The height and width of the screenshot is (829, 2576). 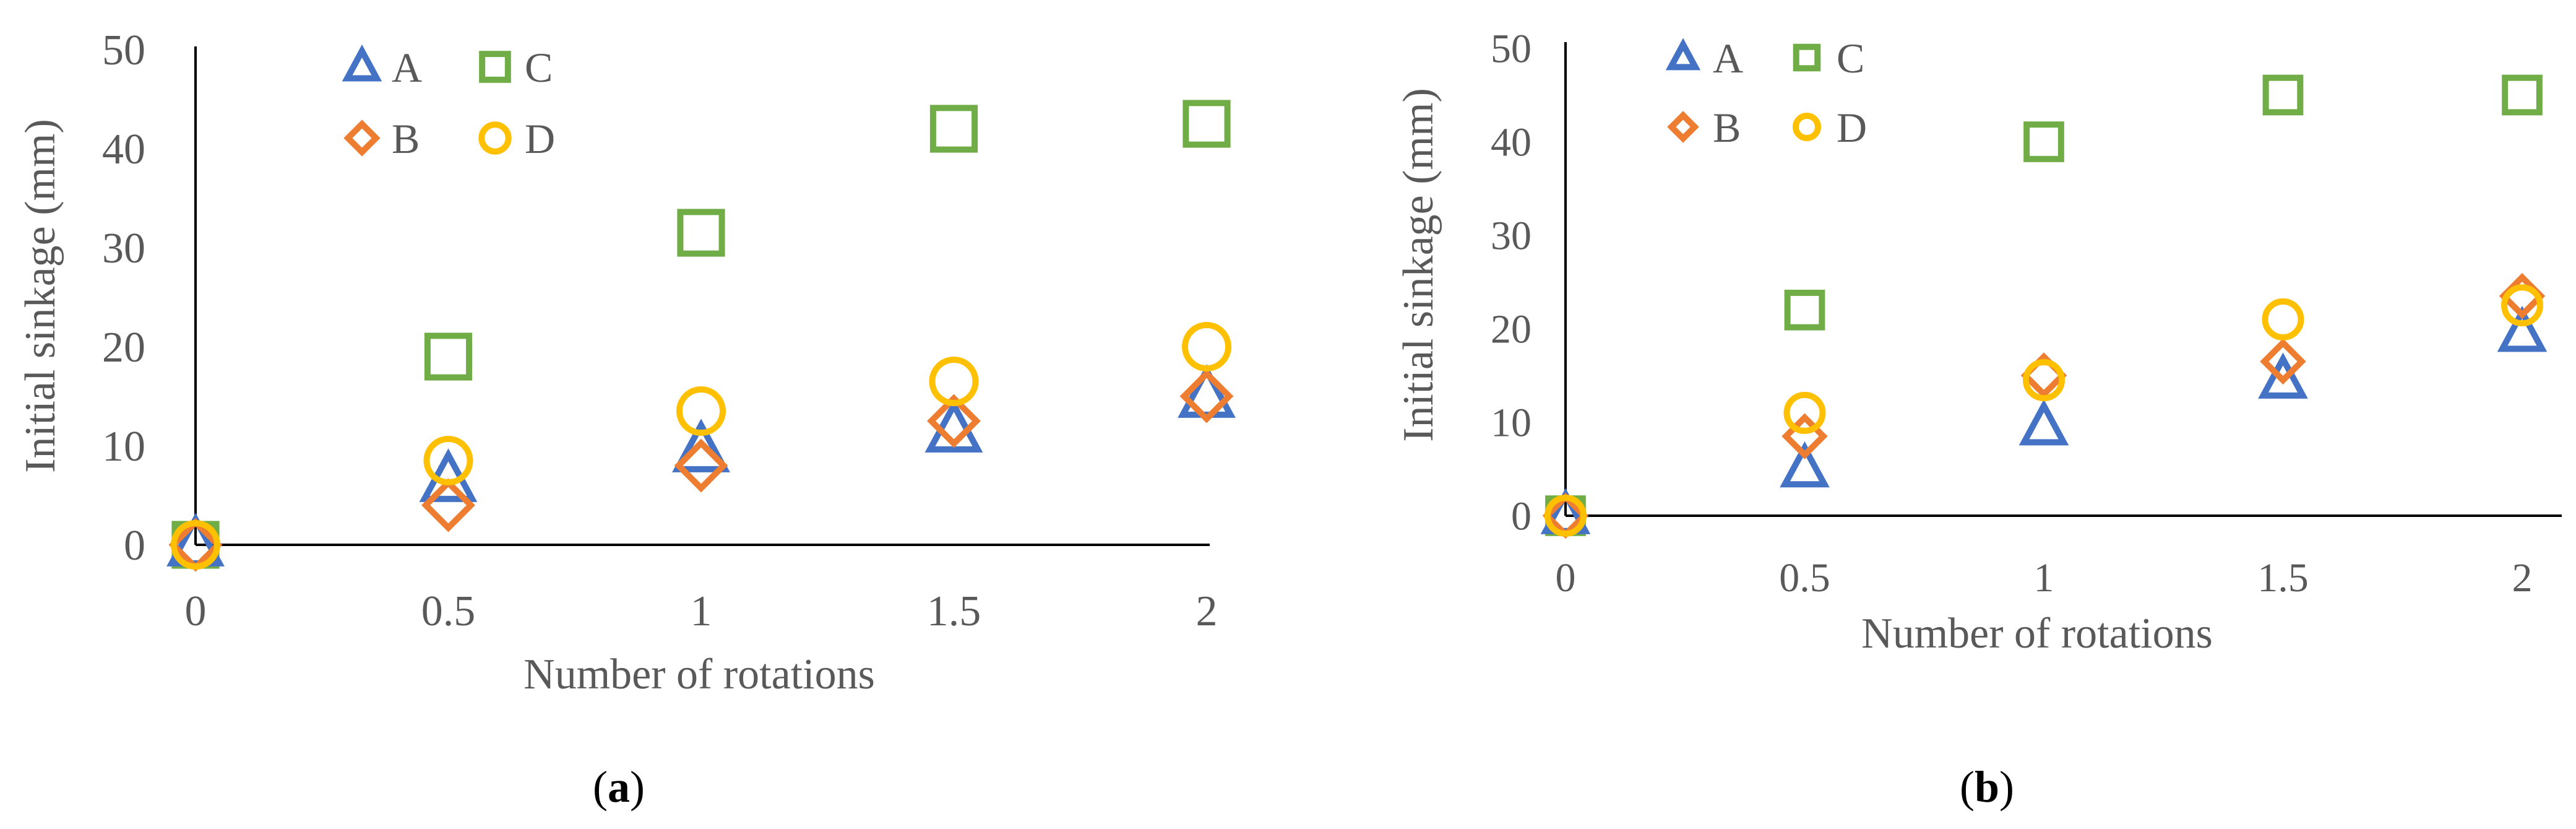 I want to click on panel-label: a, so click(x=619, y=787).